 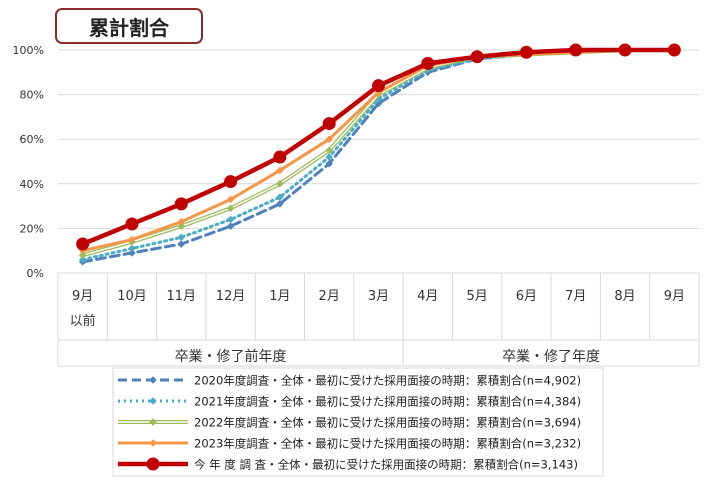 What do you see at coordinates (378, 296) in the screenshot?
I see `x-tick-label: 3月` at bounding box center [378, 296].